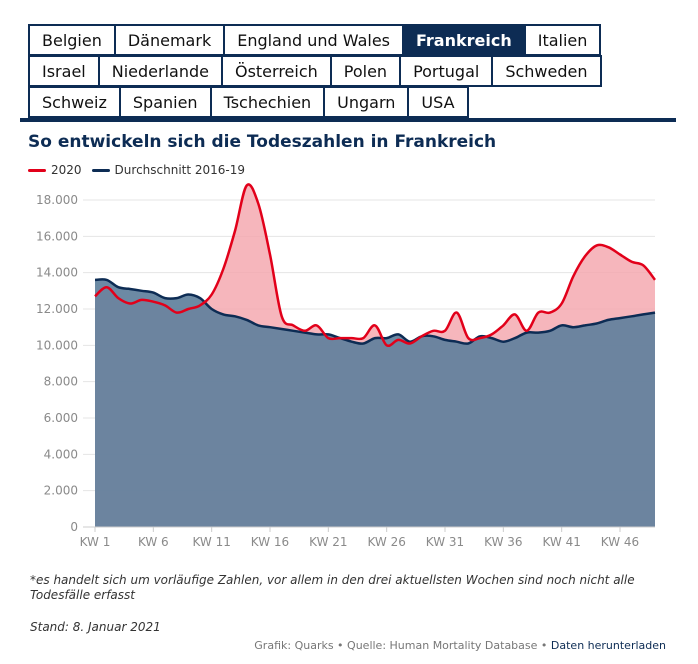 The width and height of the screenshot is (698, 664). I want to click on y-tick-label: 18.000, so click(57, 200).